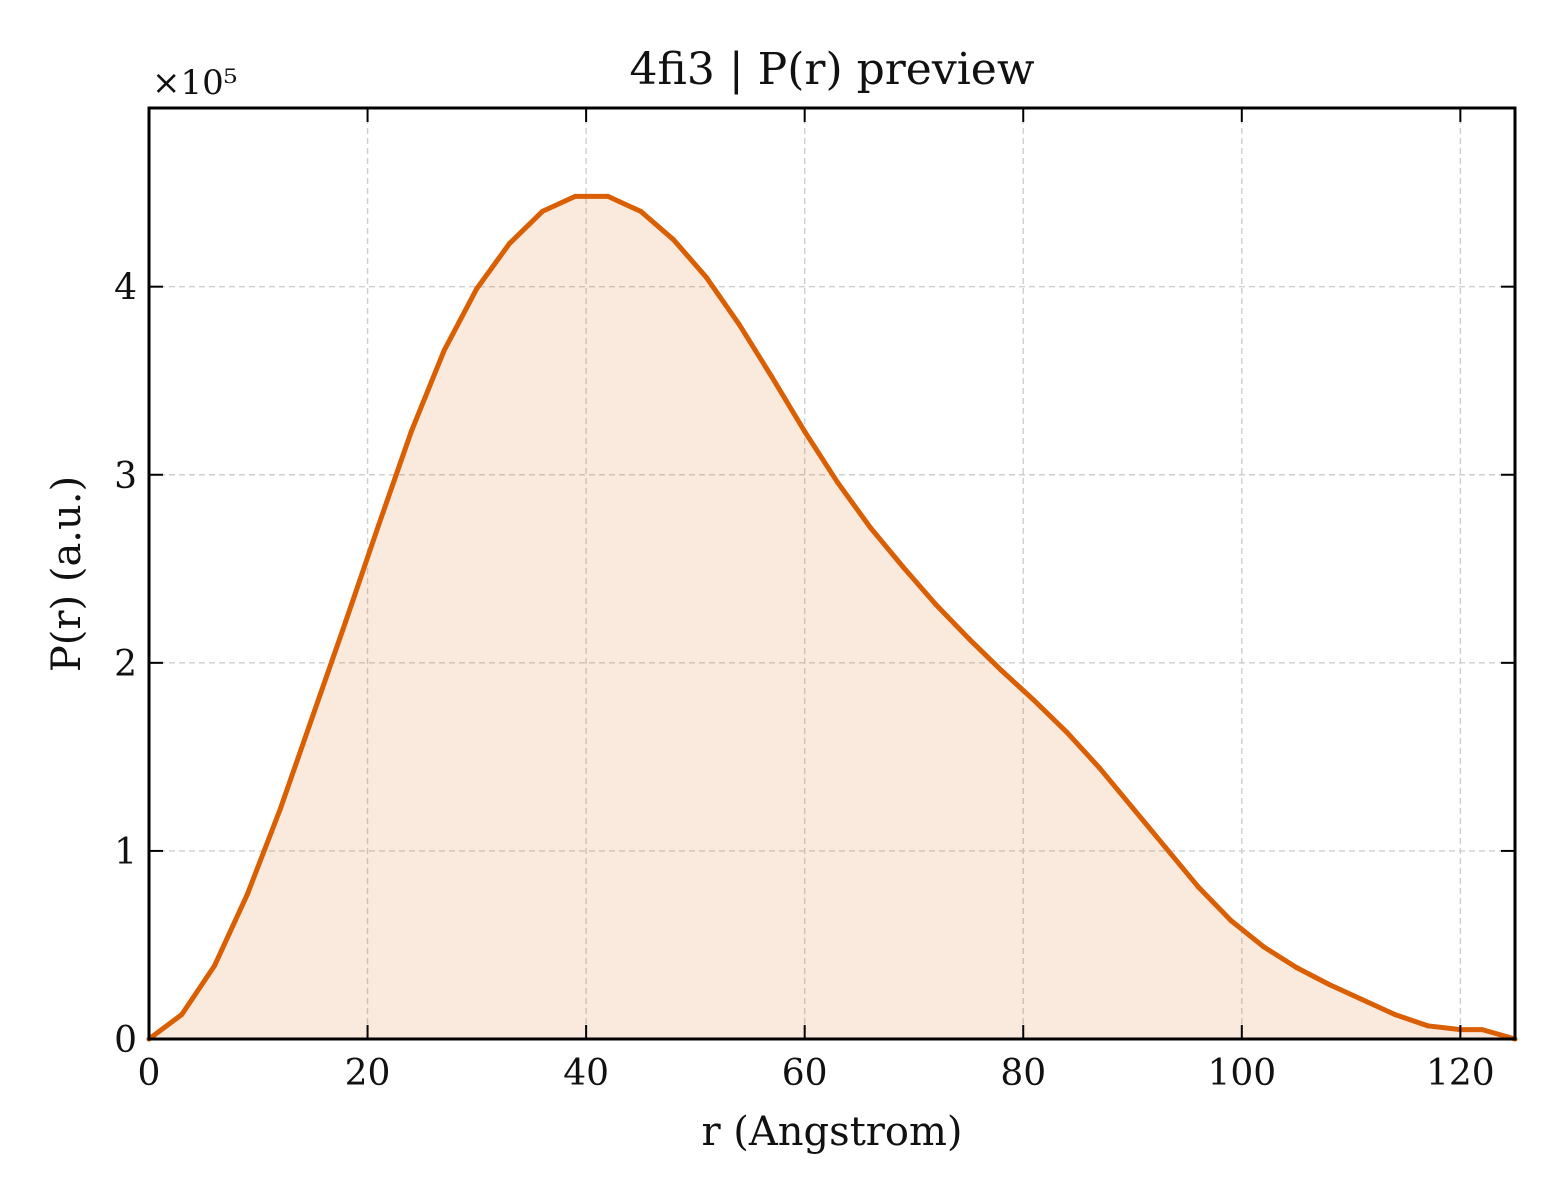 The height and width of the screenshot is (1200, 1560). Describe the element at coordinates (125, 664) in the screenshot. I see `y-tick-label: 2` at that location.